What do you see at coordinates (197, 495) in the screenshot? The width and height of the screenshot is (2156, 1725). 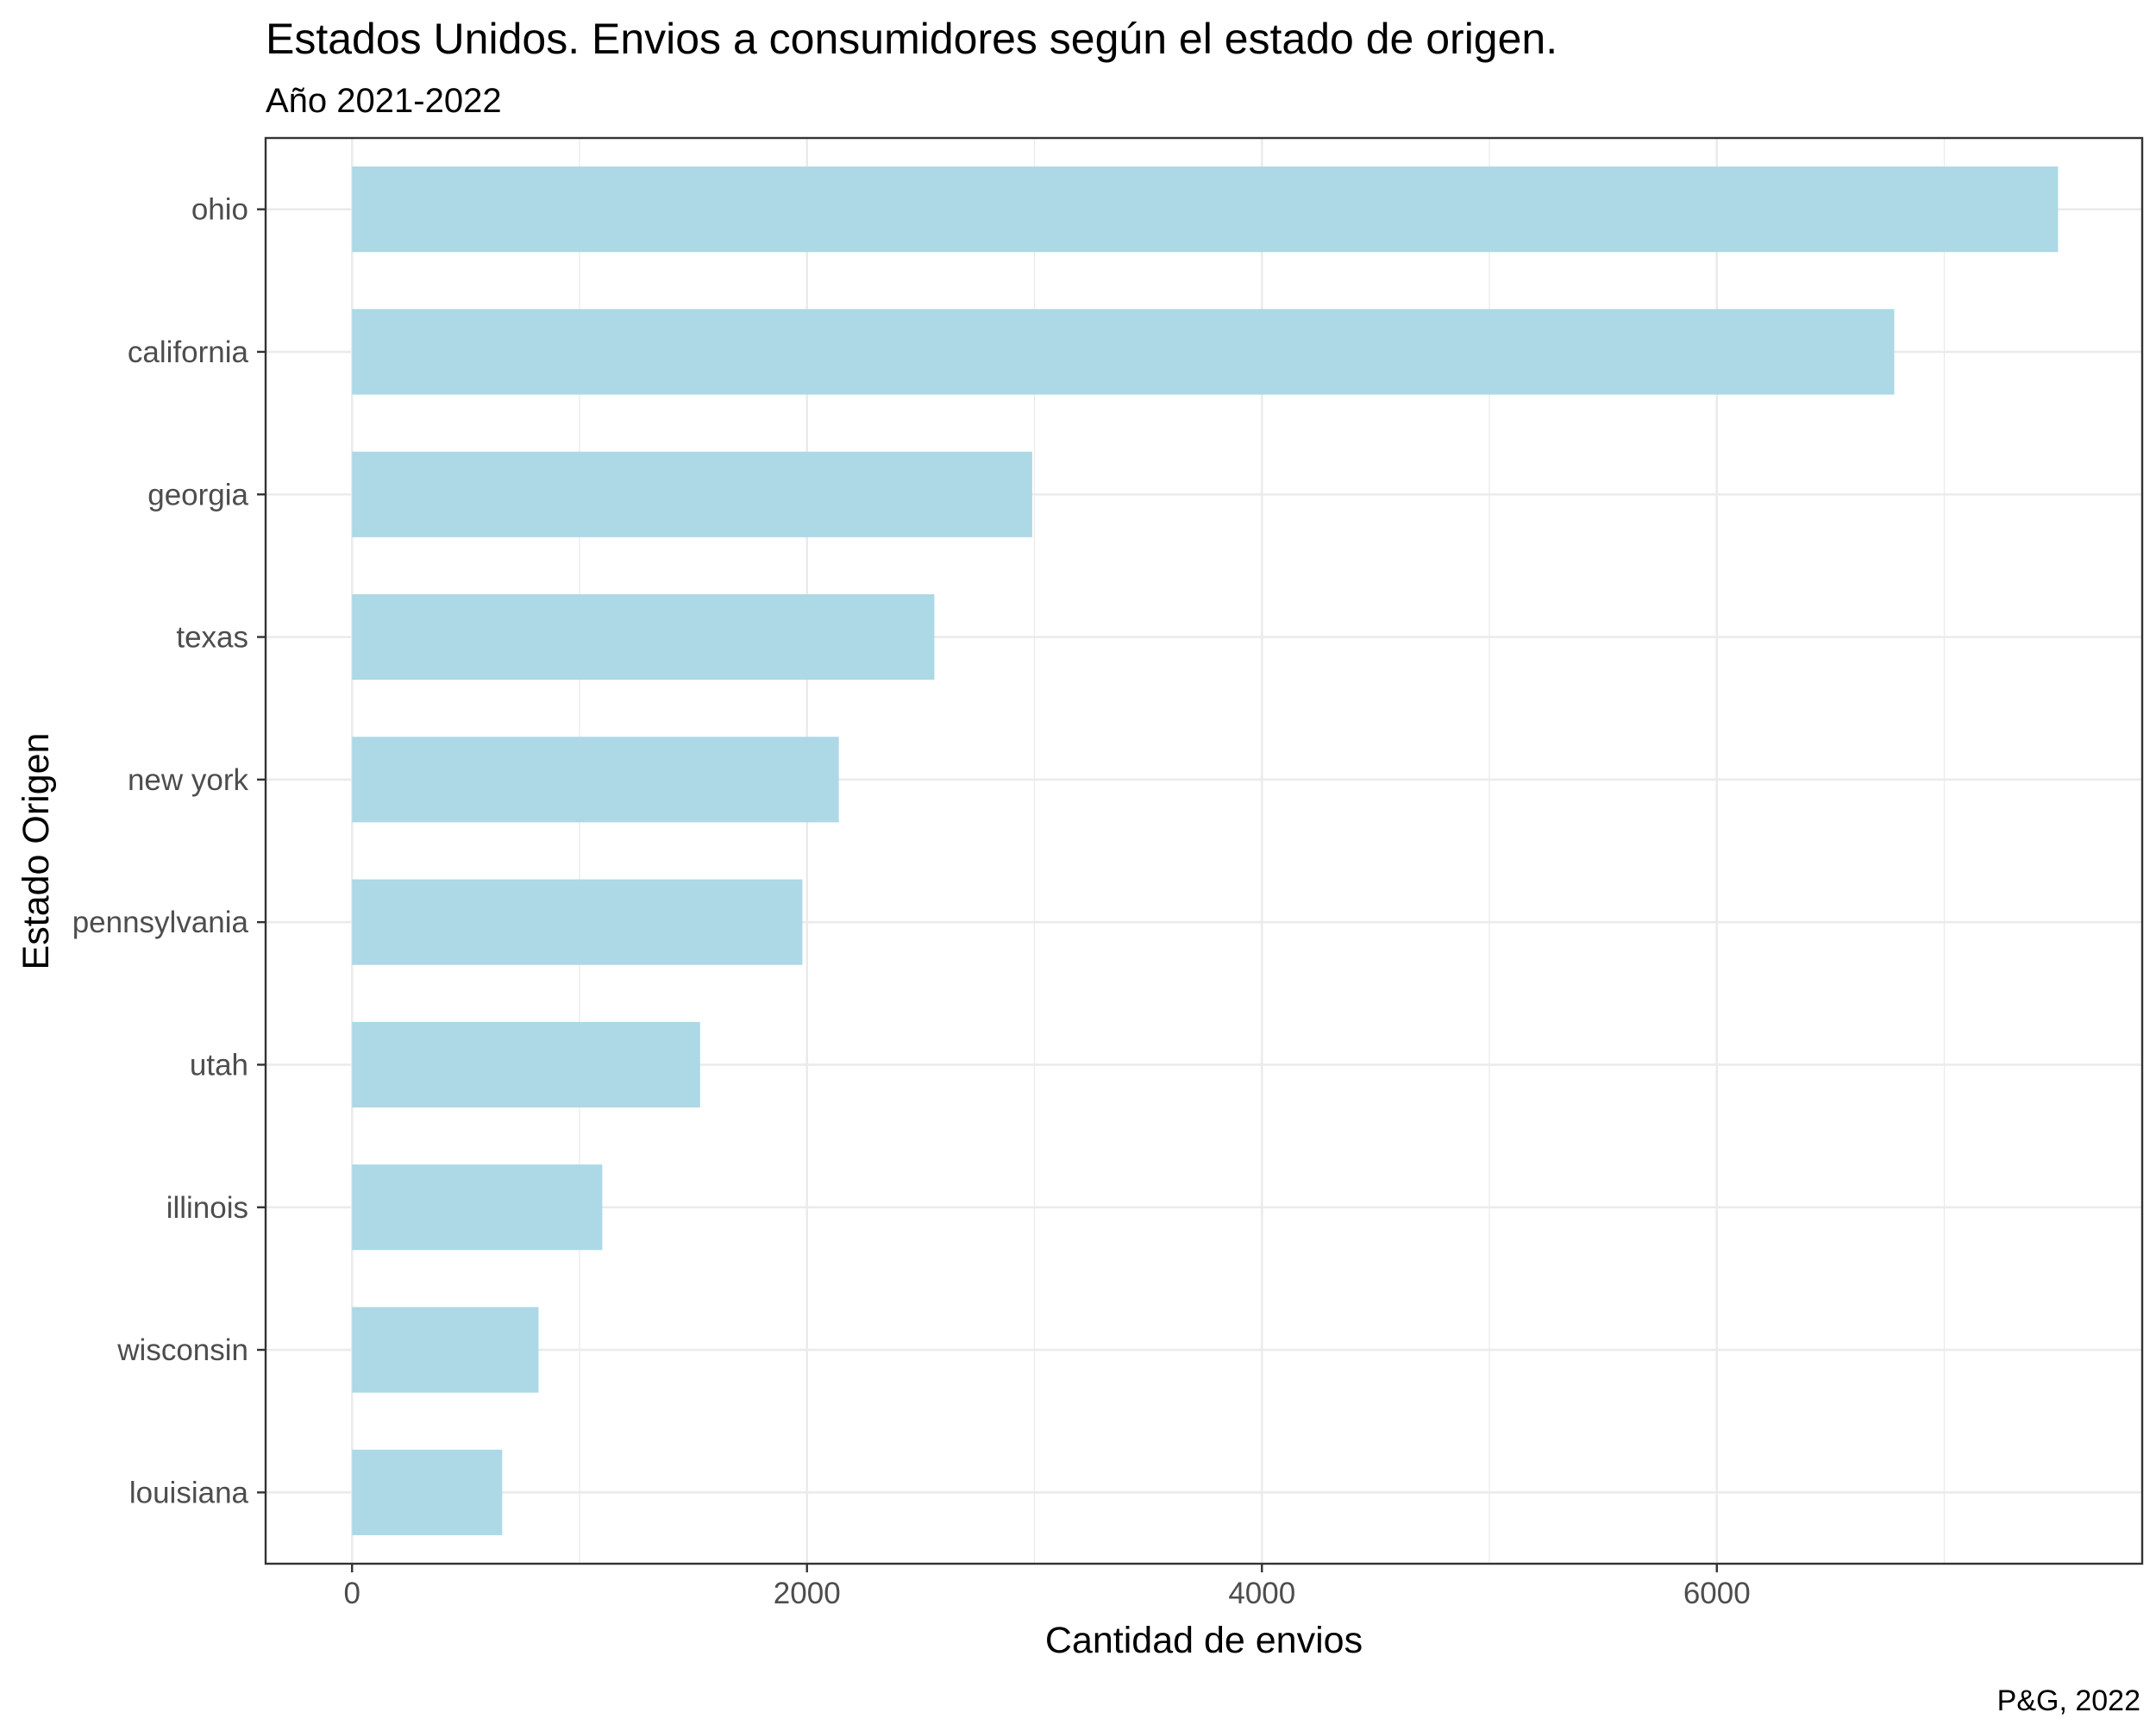 I see `y-tick-label: georgia` at bounding box center [197, 495].